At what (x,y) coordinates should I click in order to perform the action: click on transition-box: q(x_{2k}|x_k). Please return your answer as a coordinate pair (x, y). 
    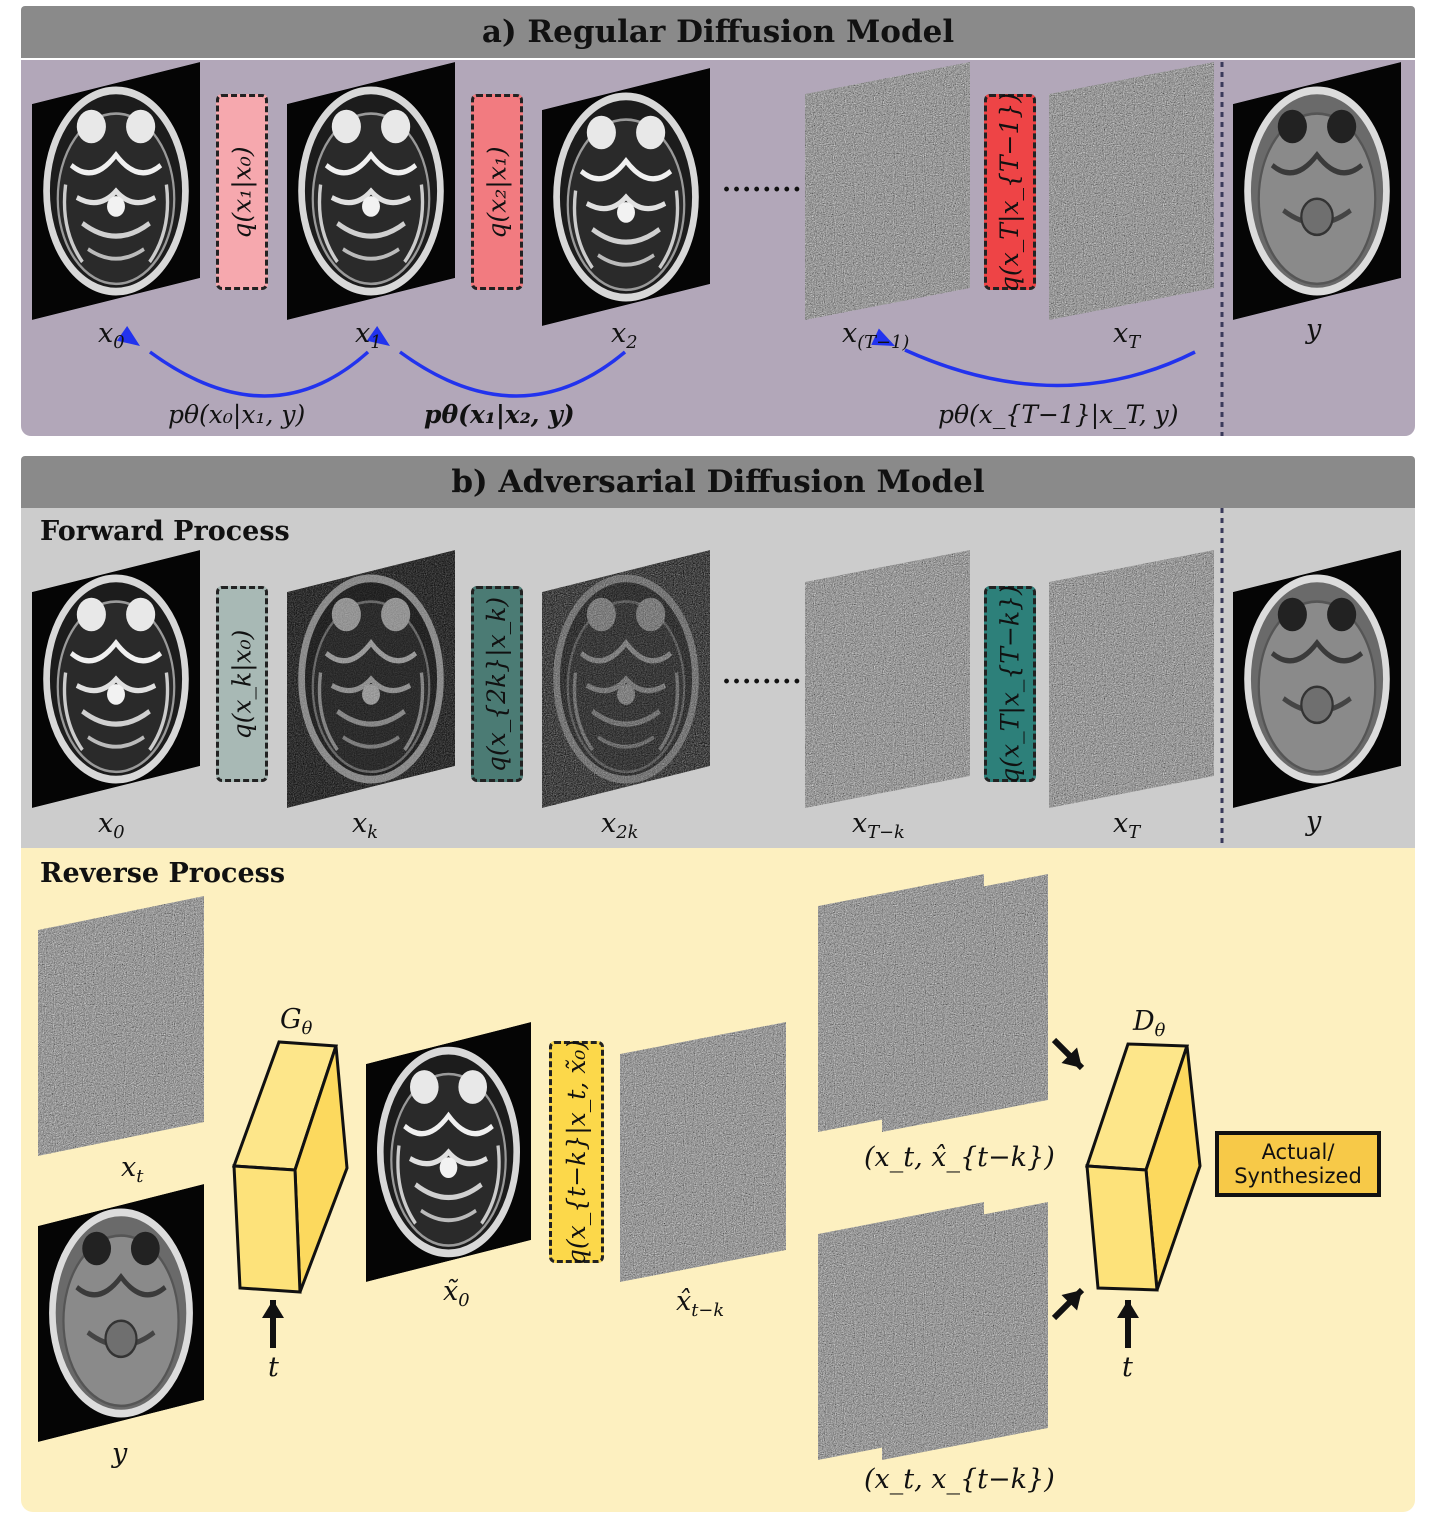
    Looking at the image, I should click on (497, 684).